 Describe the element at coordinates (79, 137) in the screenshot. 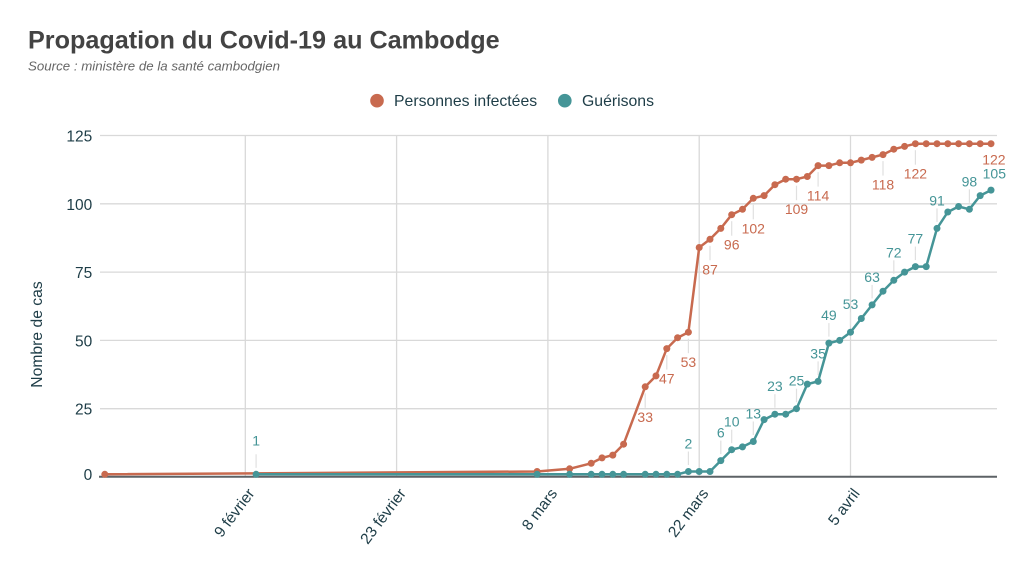

I see `svg-text: 125` at that location.